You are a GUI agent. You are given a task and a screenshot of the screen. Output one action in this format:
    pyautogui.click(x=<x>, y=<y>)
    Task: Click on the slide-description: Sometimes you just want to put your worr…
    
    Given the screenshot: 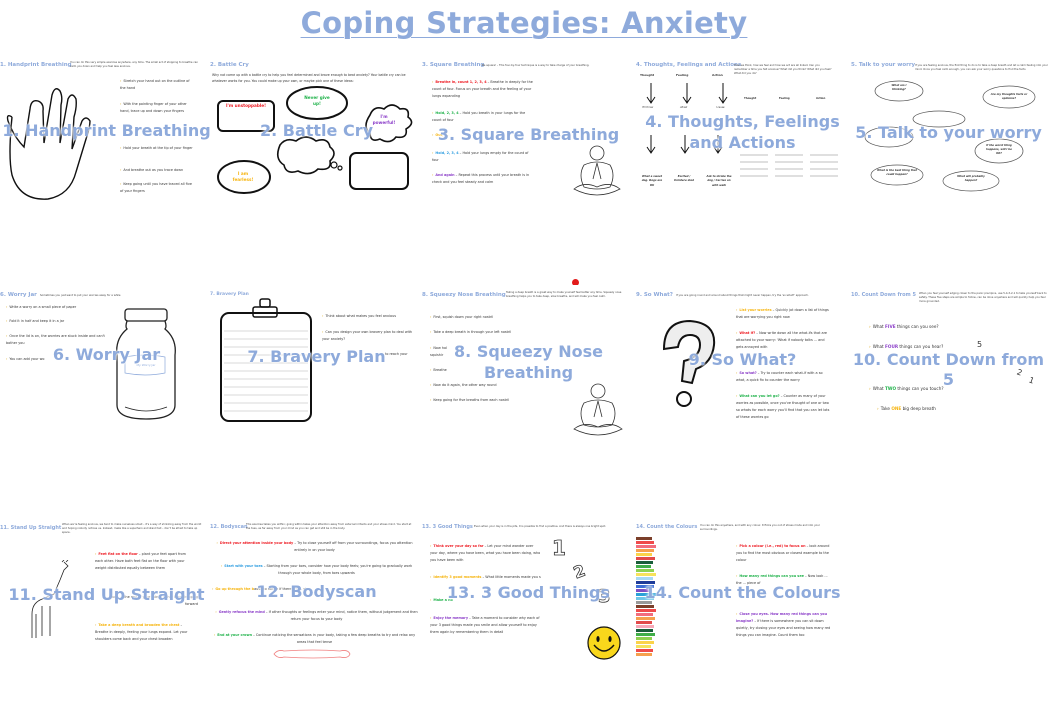 What is the action you would take?
    pyautogui.click(x=80, y=295)
    